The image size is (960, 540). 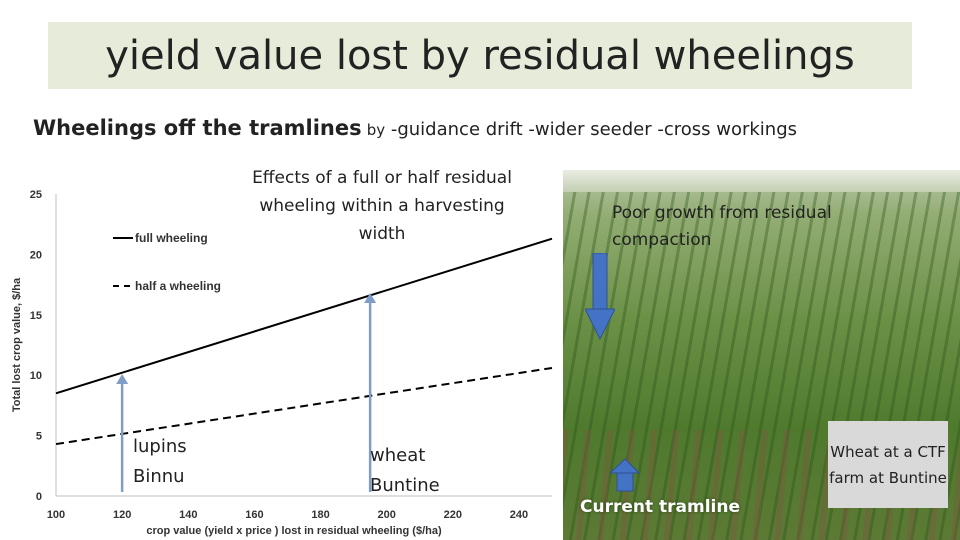 What do you see at coordinates (453, 515) in the screenshot?
I see `x-tick-label: 220` at bounding box center [453, 515].